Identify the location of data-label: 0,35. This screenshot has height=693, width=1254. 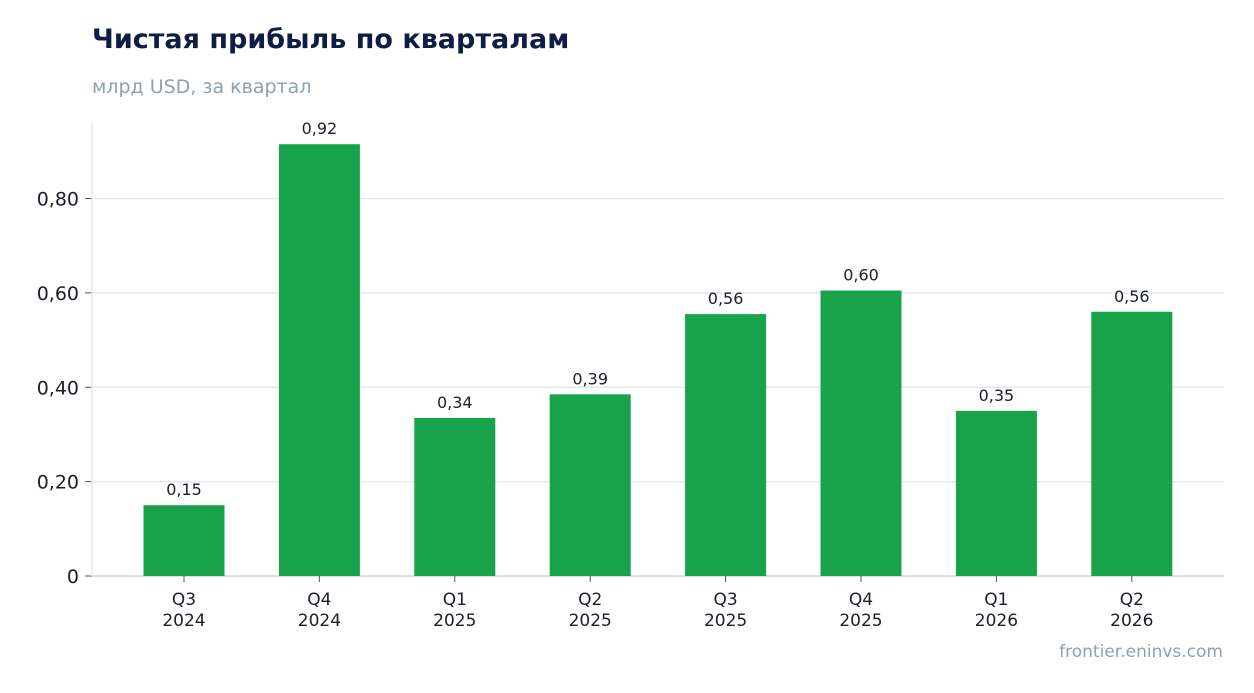
(997, 395).